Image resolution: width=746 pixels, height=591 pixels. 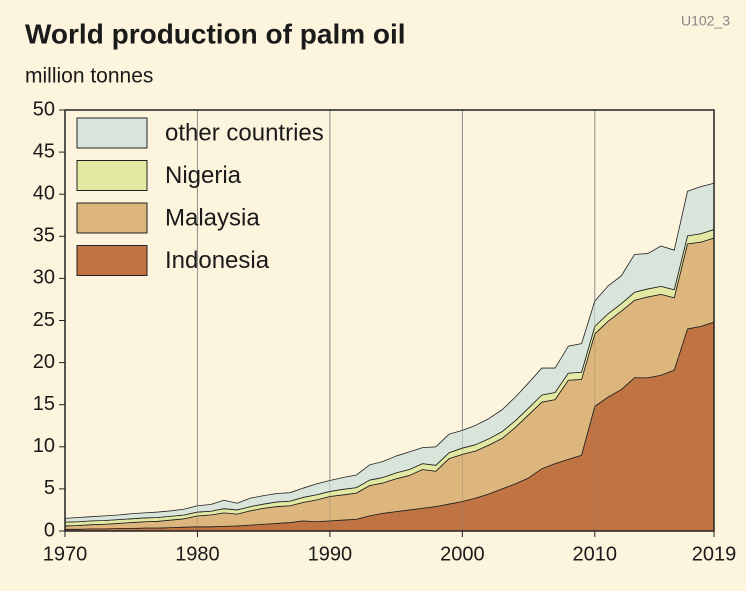 What do you see at coordinates (462, 554) in the screenshot?
I see `x-tick-label: 2000` at bounding box center [462, 554].